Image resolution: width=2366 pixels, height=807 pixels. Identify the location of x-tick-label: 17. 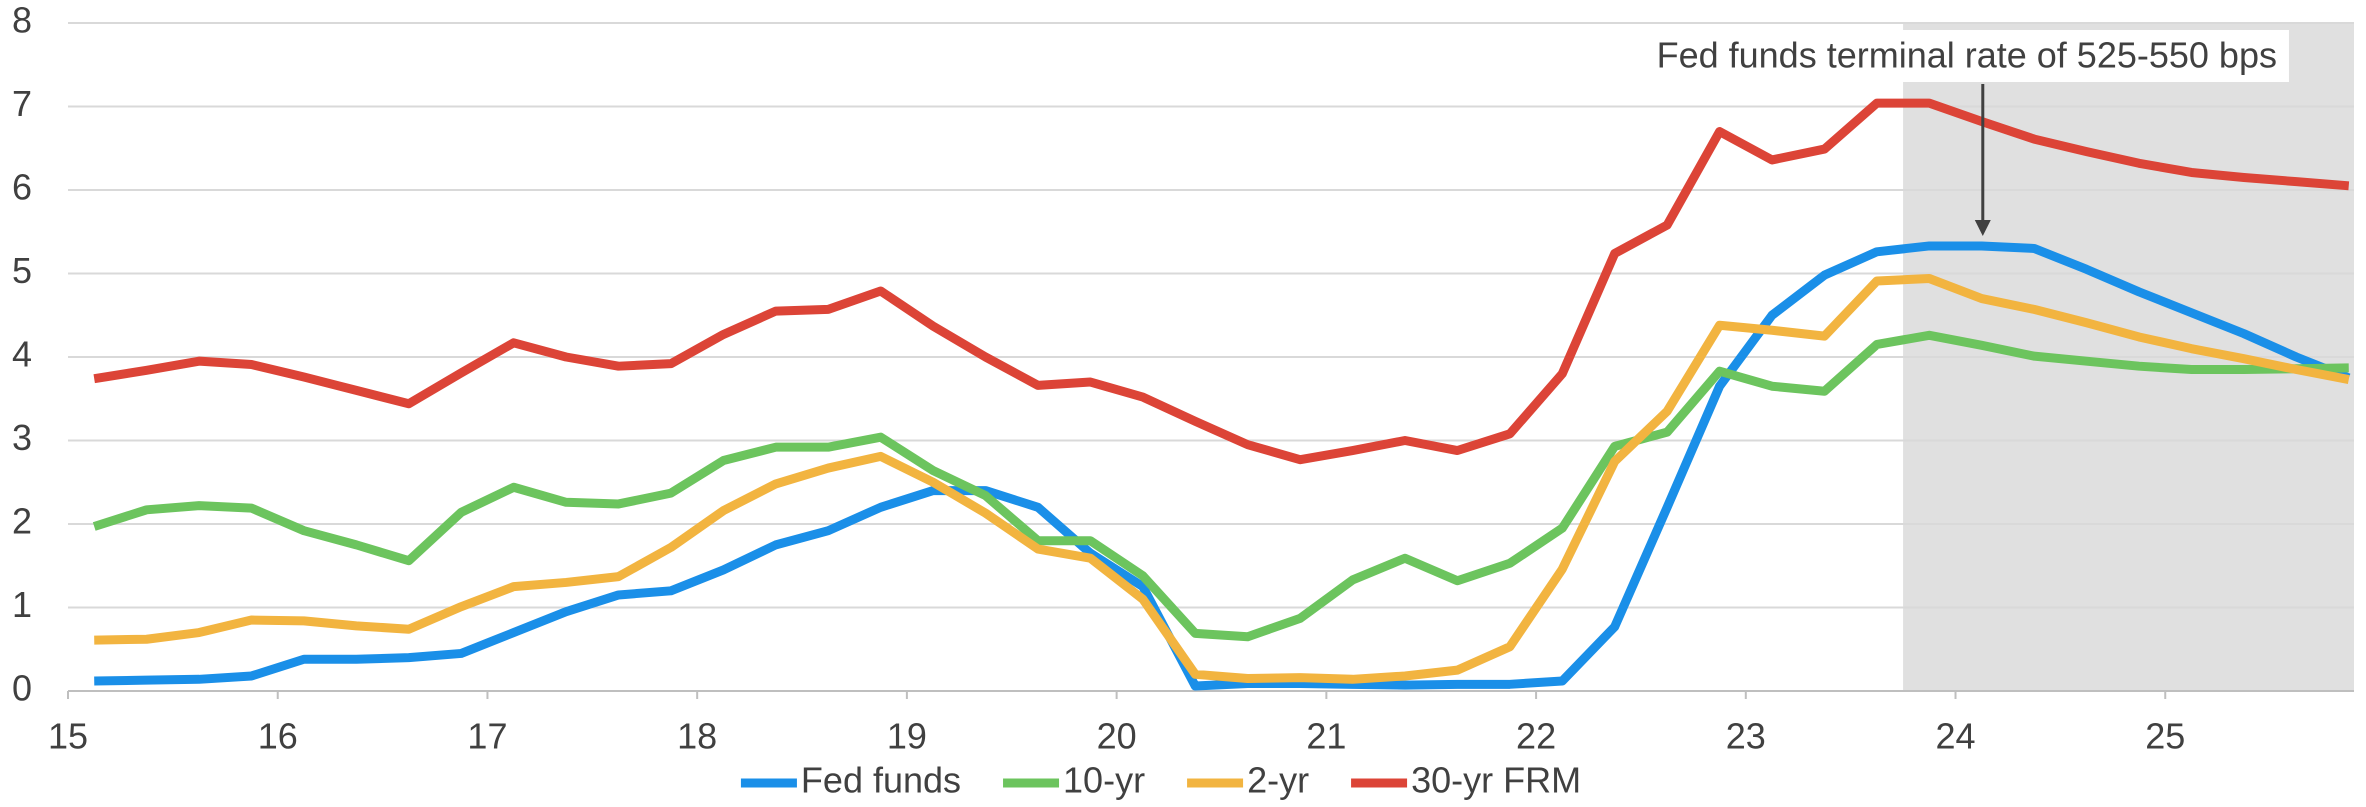
(487, 736).